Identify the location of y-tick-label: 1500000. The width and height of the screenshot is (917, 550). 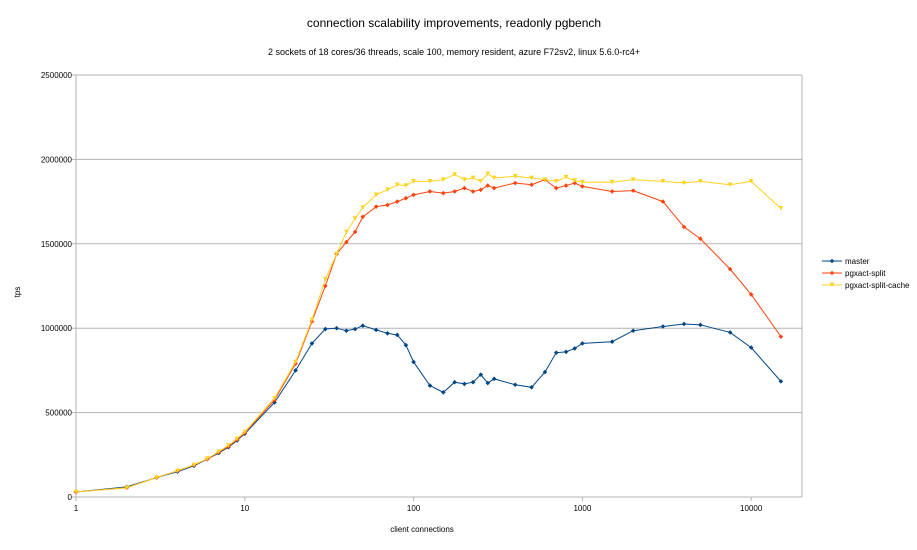
(57, 244).